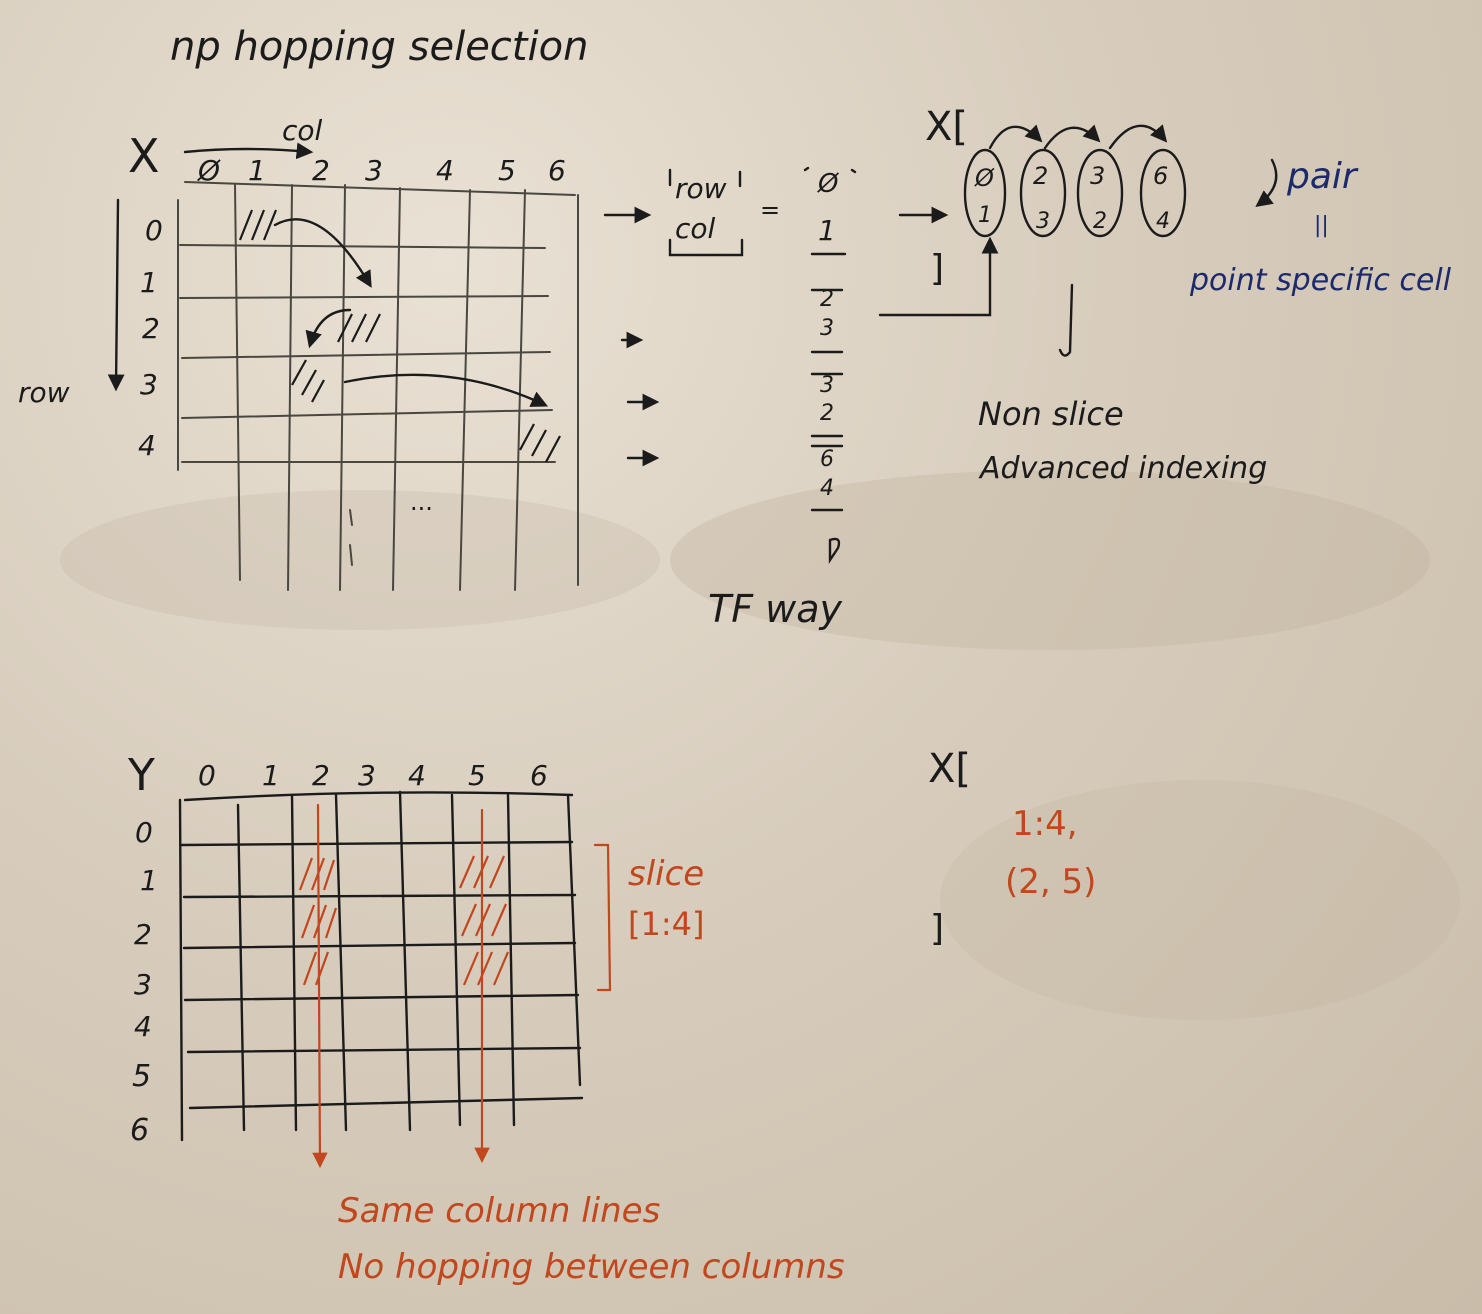  I want to click on col-index: 6, so click(557, 170).